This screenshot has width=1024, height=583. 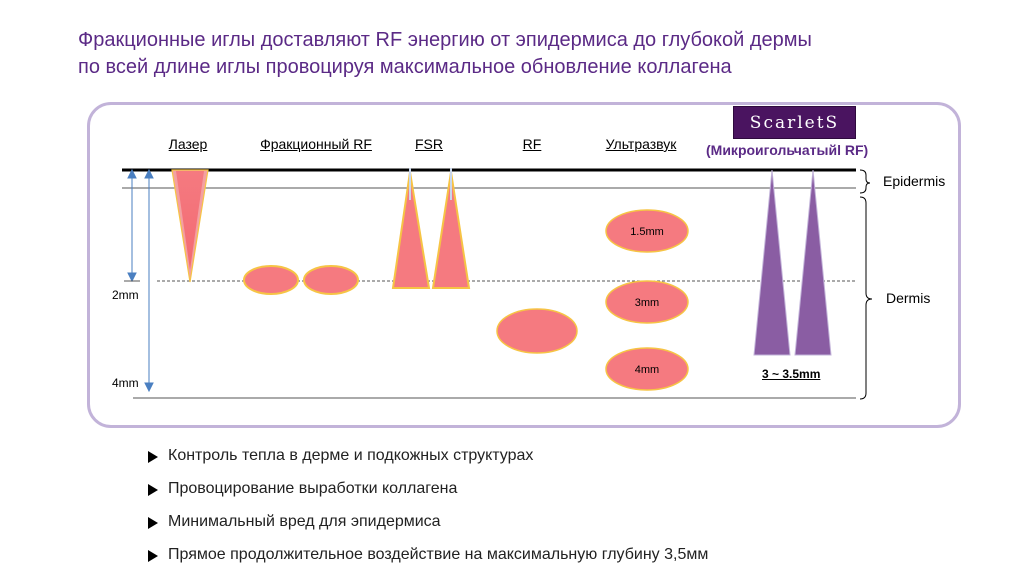 What do you see at coordinates (149, 280) in the screenshot?
I see `depth-arrow-4mm` at bounding box center [149, 280].